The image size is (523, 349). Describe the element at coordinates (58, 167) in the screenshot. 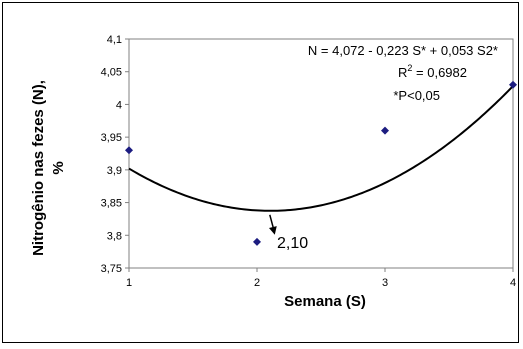

I see `y-axis-title-line2: %` at that location.